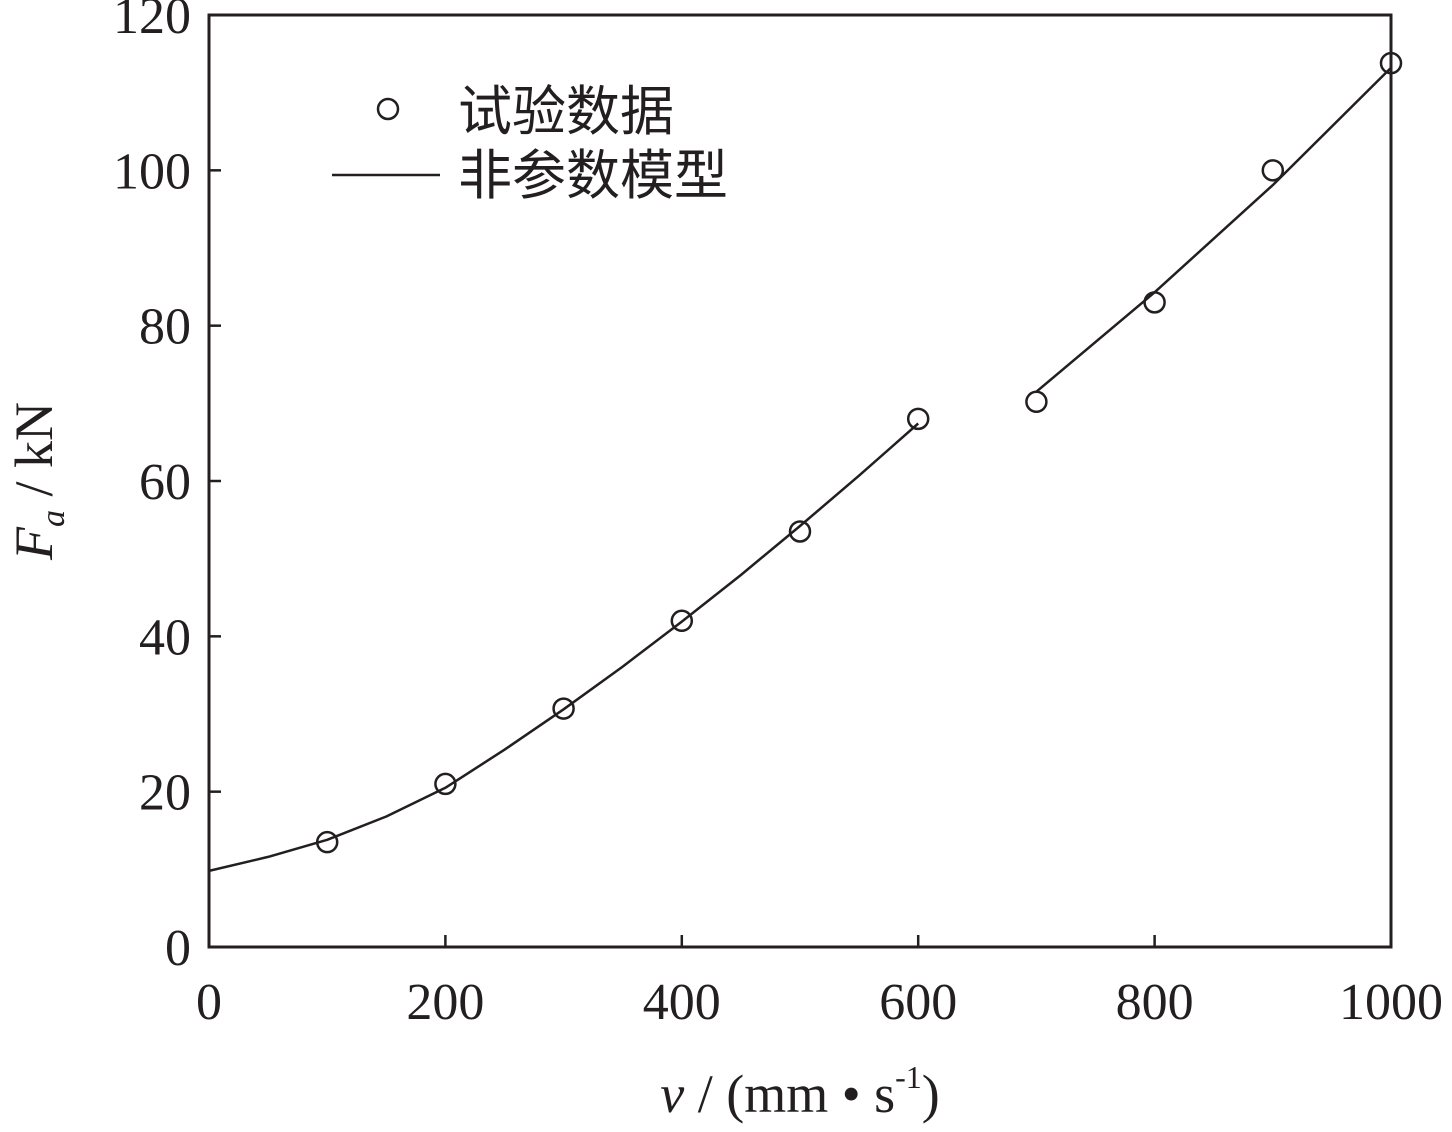  Describe the element at coordinates (800, 1091) in the screenshot. I see `x-axis-label: v / (mm • s-1)` at that location.